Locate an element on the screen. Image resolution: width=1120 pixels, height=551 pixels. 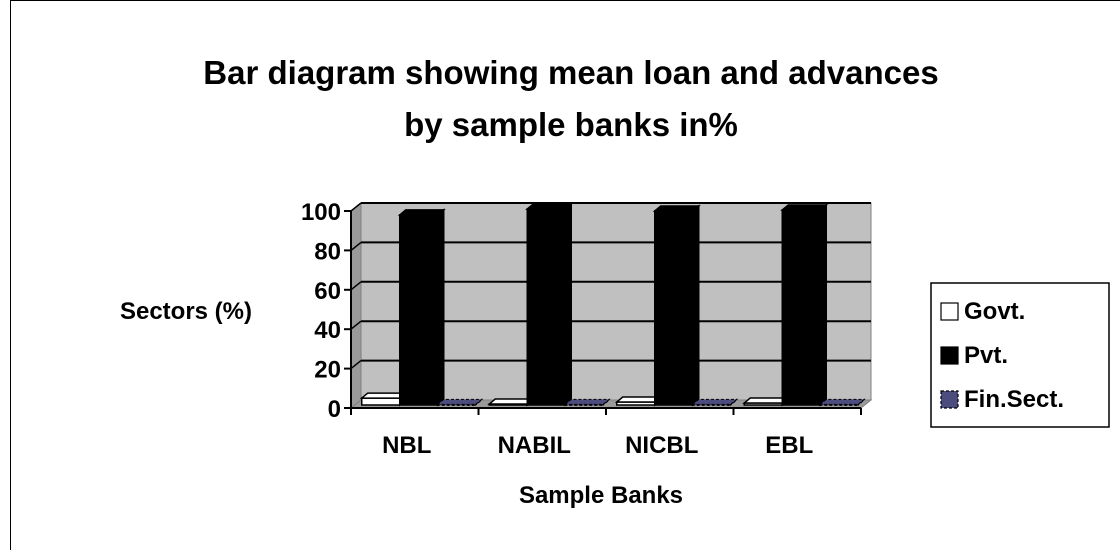
x-tick-label: NABIL is located at coordinates (534, 445).